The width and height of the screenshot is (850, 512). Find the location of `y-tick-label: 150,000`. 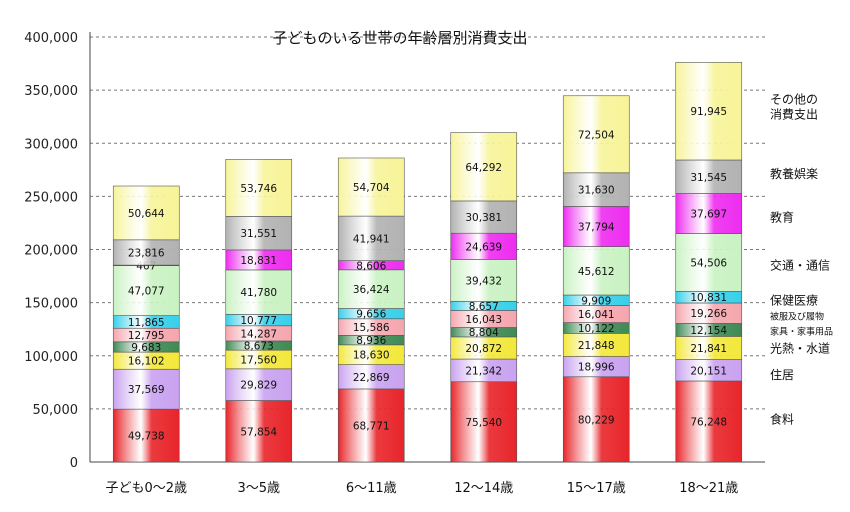

y-tick-label: 150,000 is located at coordinates (51, 304).